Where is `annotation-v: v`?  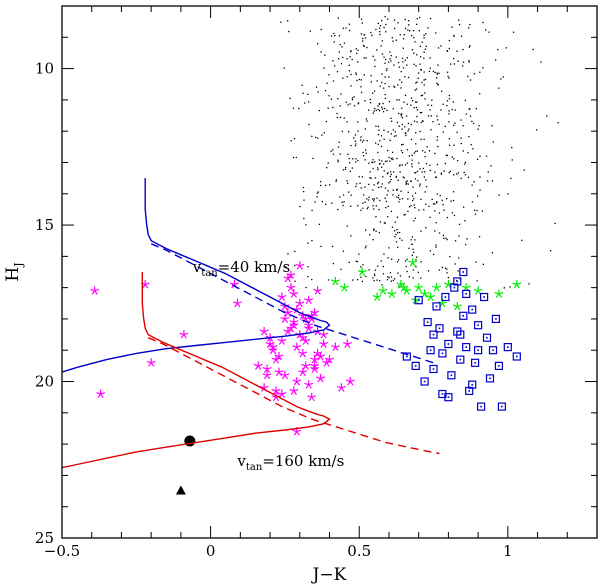
annotation-v: v is located at coordinates (241, 461).